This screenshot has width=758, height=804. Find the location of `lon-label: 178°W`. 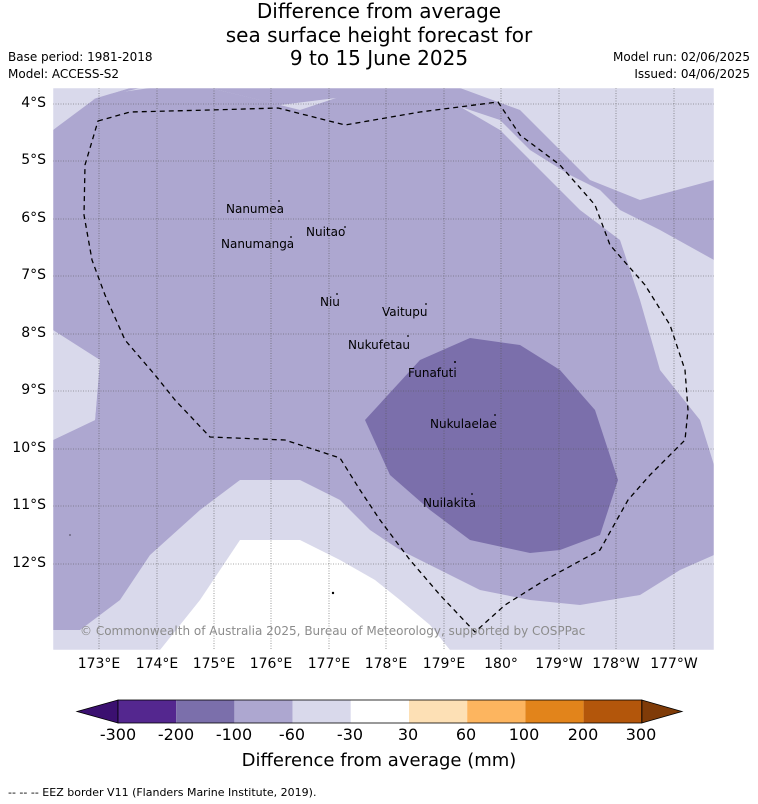

lon-label: 178°W is located at coordinates (616, 664).